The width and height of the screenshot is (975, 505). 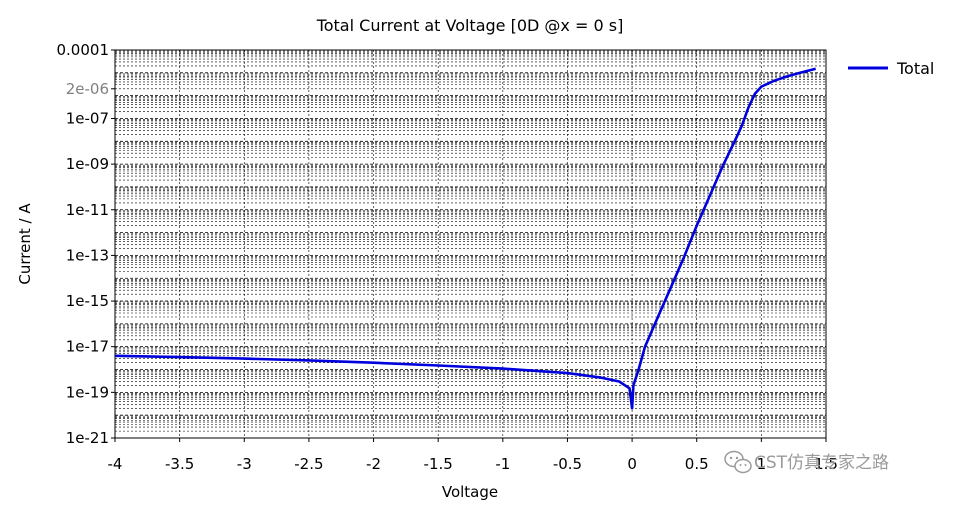 I want to click on y-tick-label: 1e-15, so click(x=87, y=301).